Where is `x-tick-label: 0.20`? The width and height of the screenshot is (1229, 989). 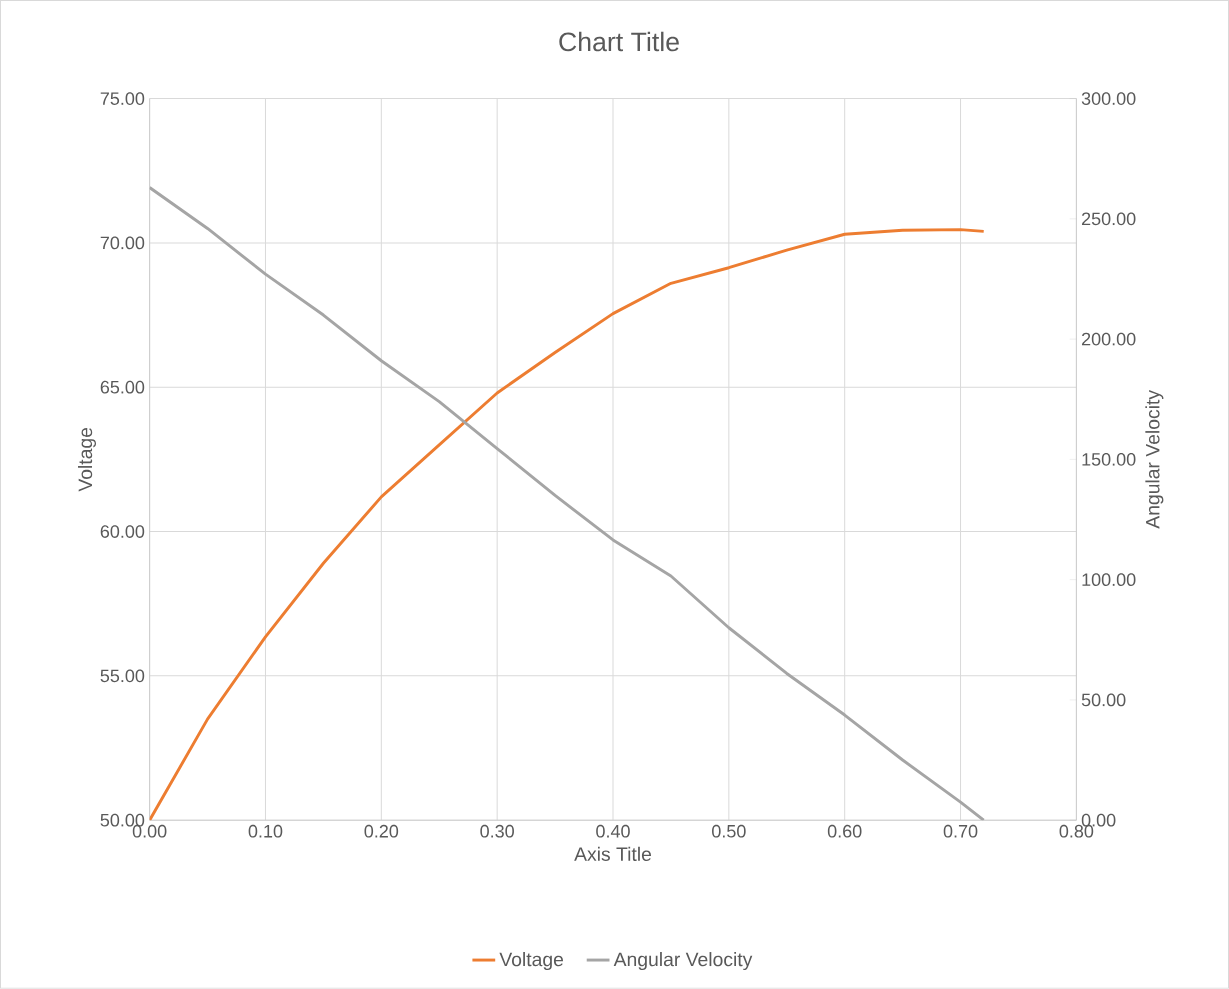 x-tick-label: 0.20 is located at coordinates (381, 831).